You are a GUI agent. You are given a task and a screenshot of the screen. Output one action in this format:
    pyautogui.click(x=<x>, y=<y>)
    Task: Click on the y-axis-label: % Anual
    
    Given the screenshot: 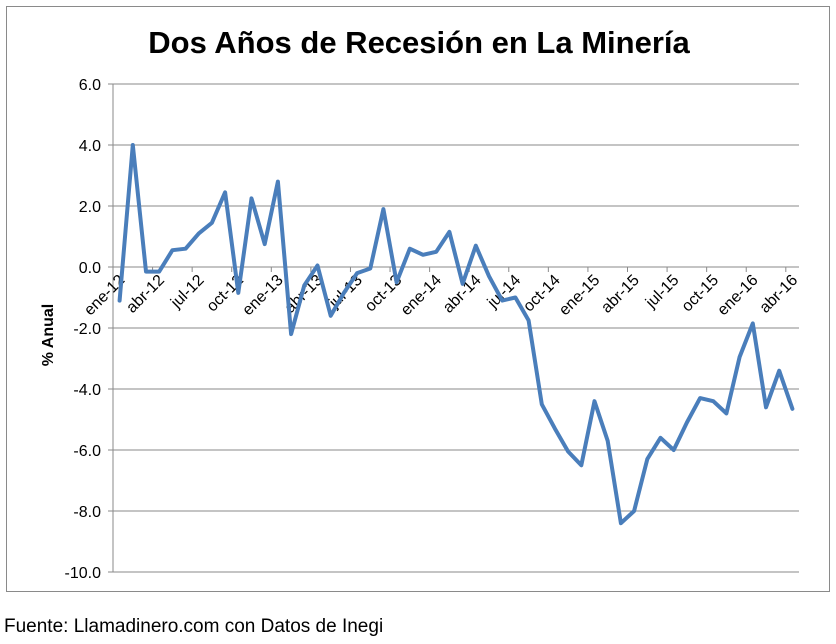 What is the action you would take?
    pyautogui.click(x=48, y=335)
    